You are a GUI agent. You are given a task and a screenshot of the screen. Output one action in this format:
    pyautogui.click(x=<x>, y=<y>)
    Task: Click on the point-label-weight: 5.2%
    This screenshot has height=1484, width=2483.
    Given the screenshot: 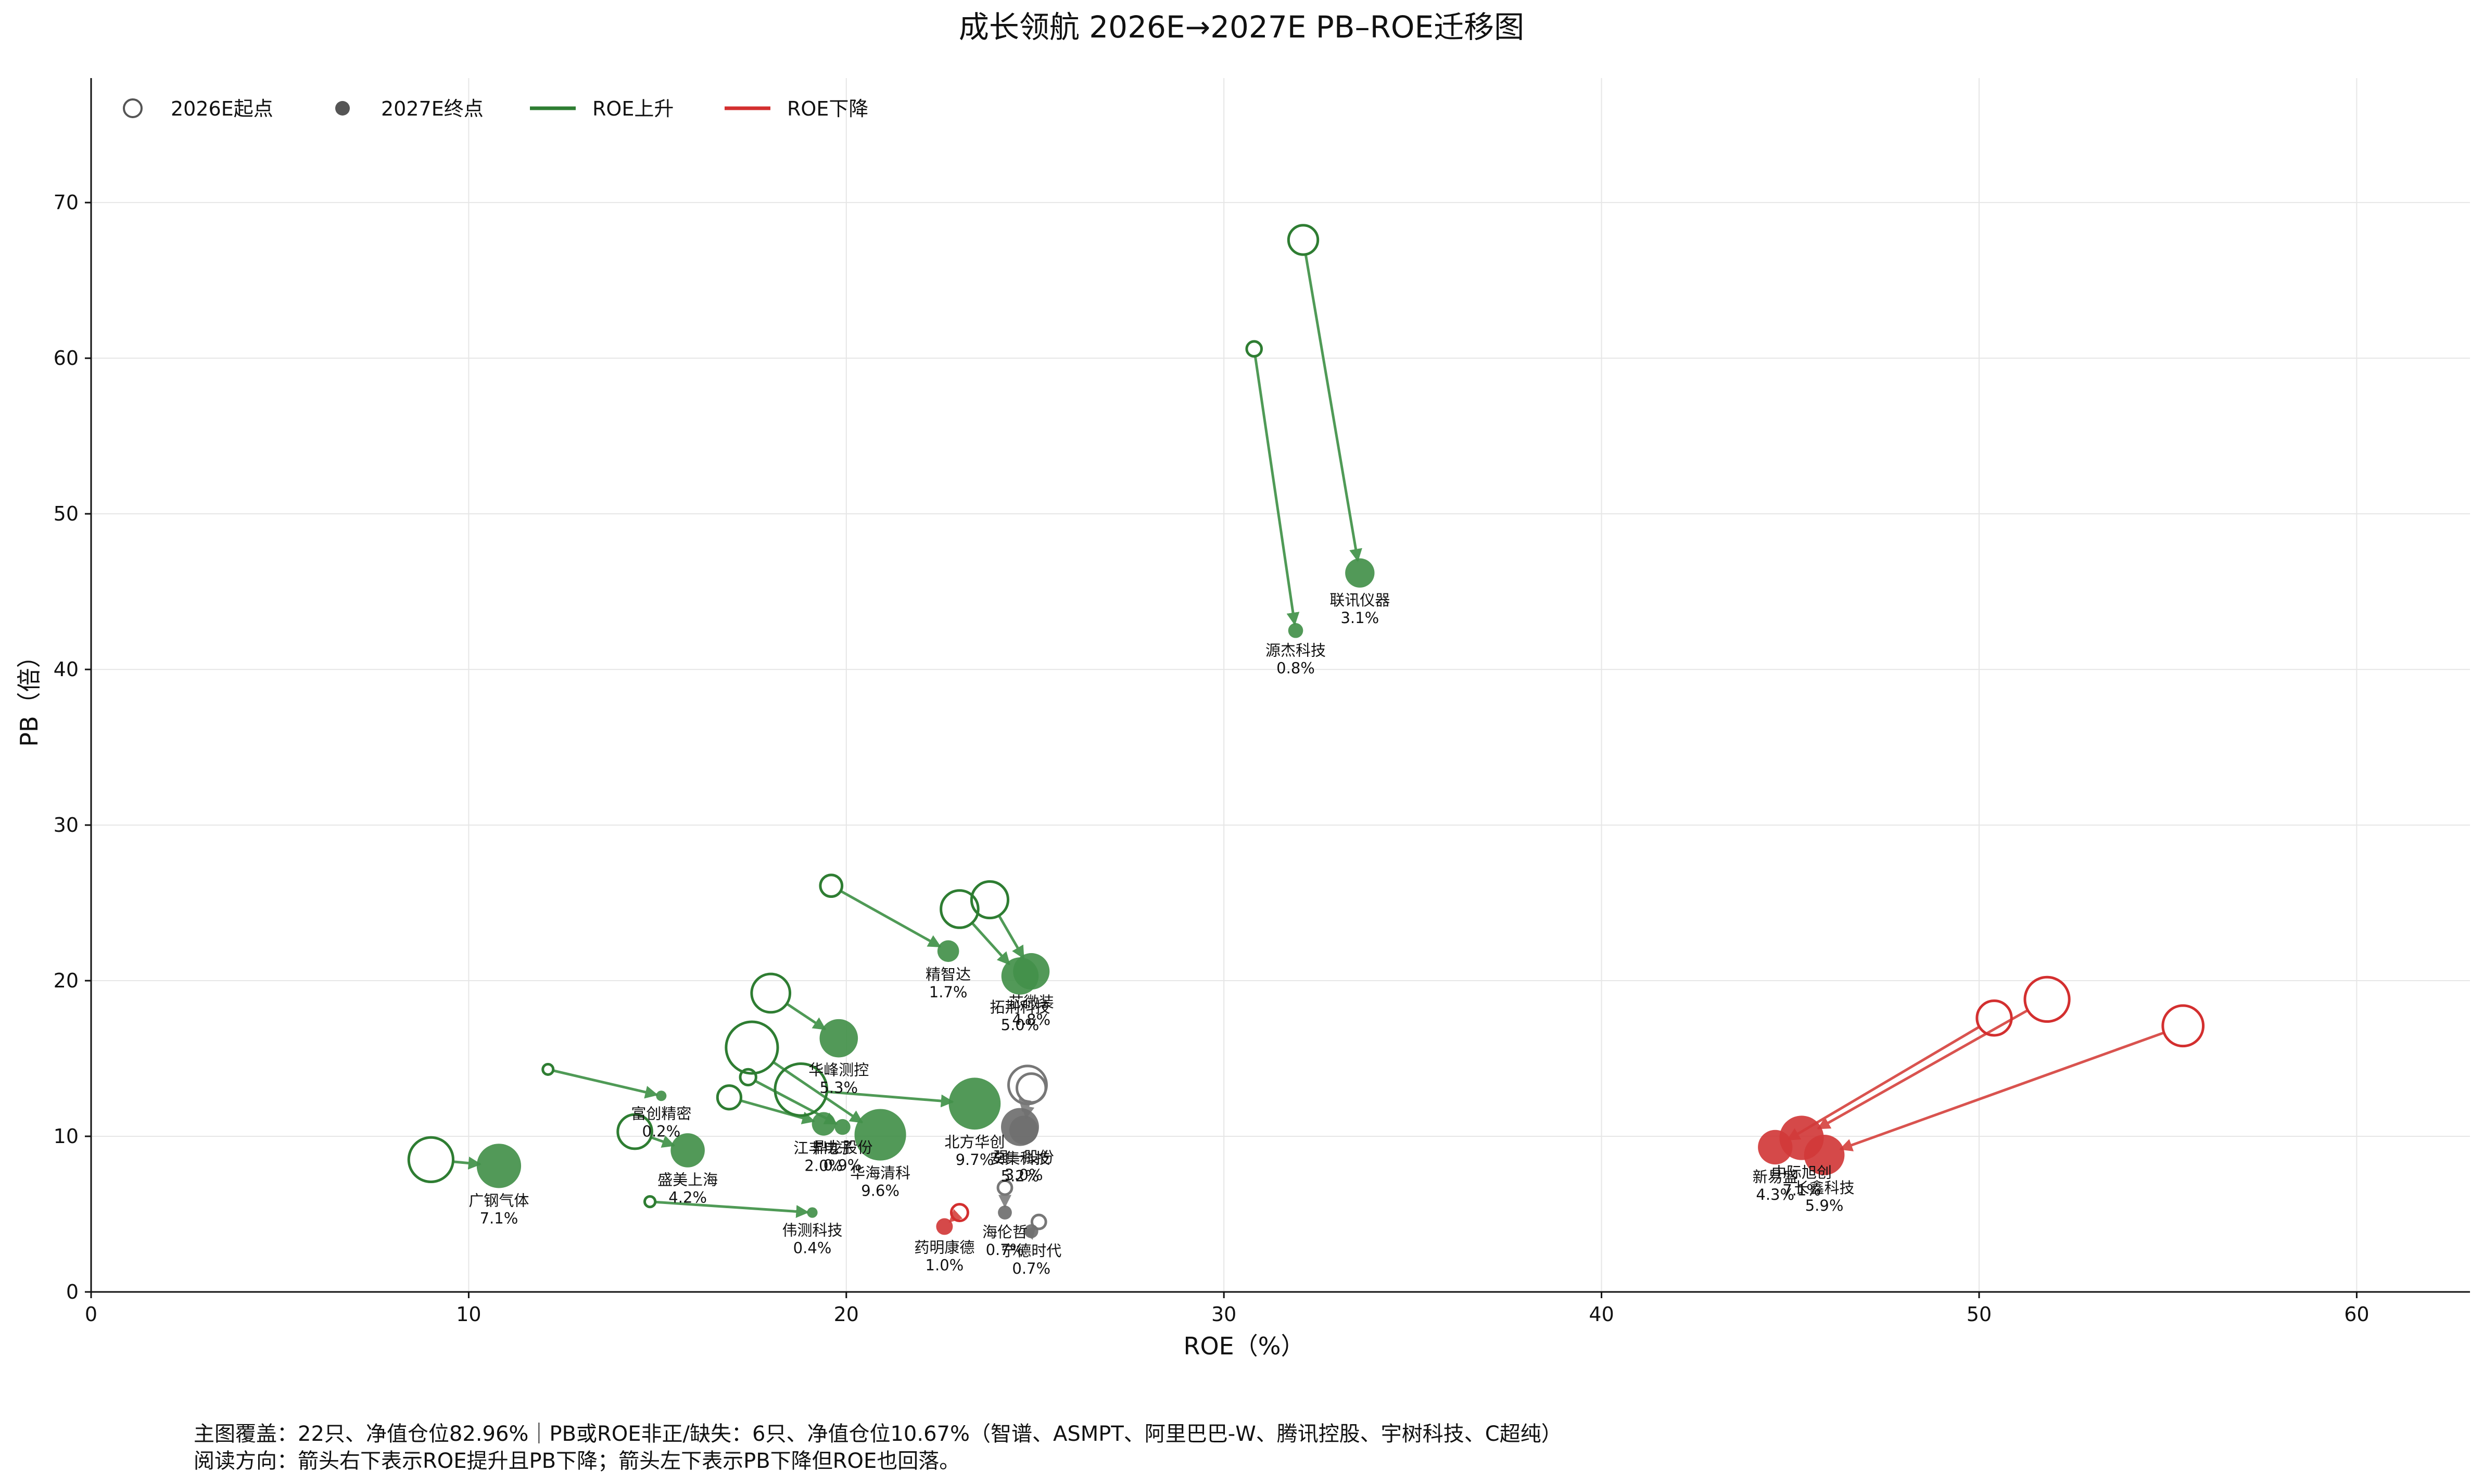 What is the action you would take?
    pyautogui.click(x=1020, y=1177)
    